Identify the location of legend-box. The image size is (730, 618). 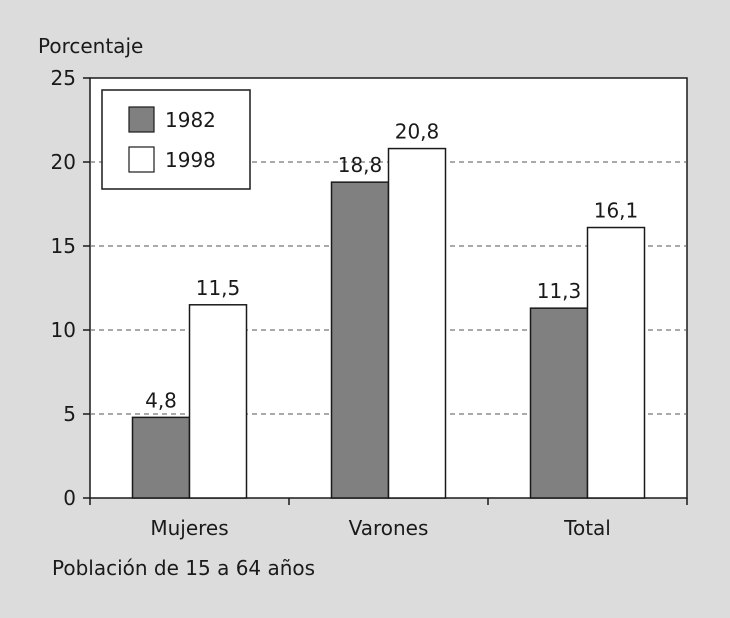
(176, 139).